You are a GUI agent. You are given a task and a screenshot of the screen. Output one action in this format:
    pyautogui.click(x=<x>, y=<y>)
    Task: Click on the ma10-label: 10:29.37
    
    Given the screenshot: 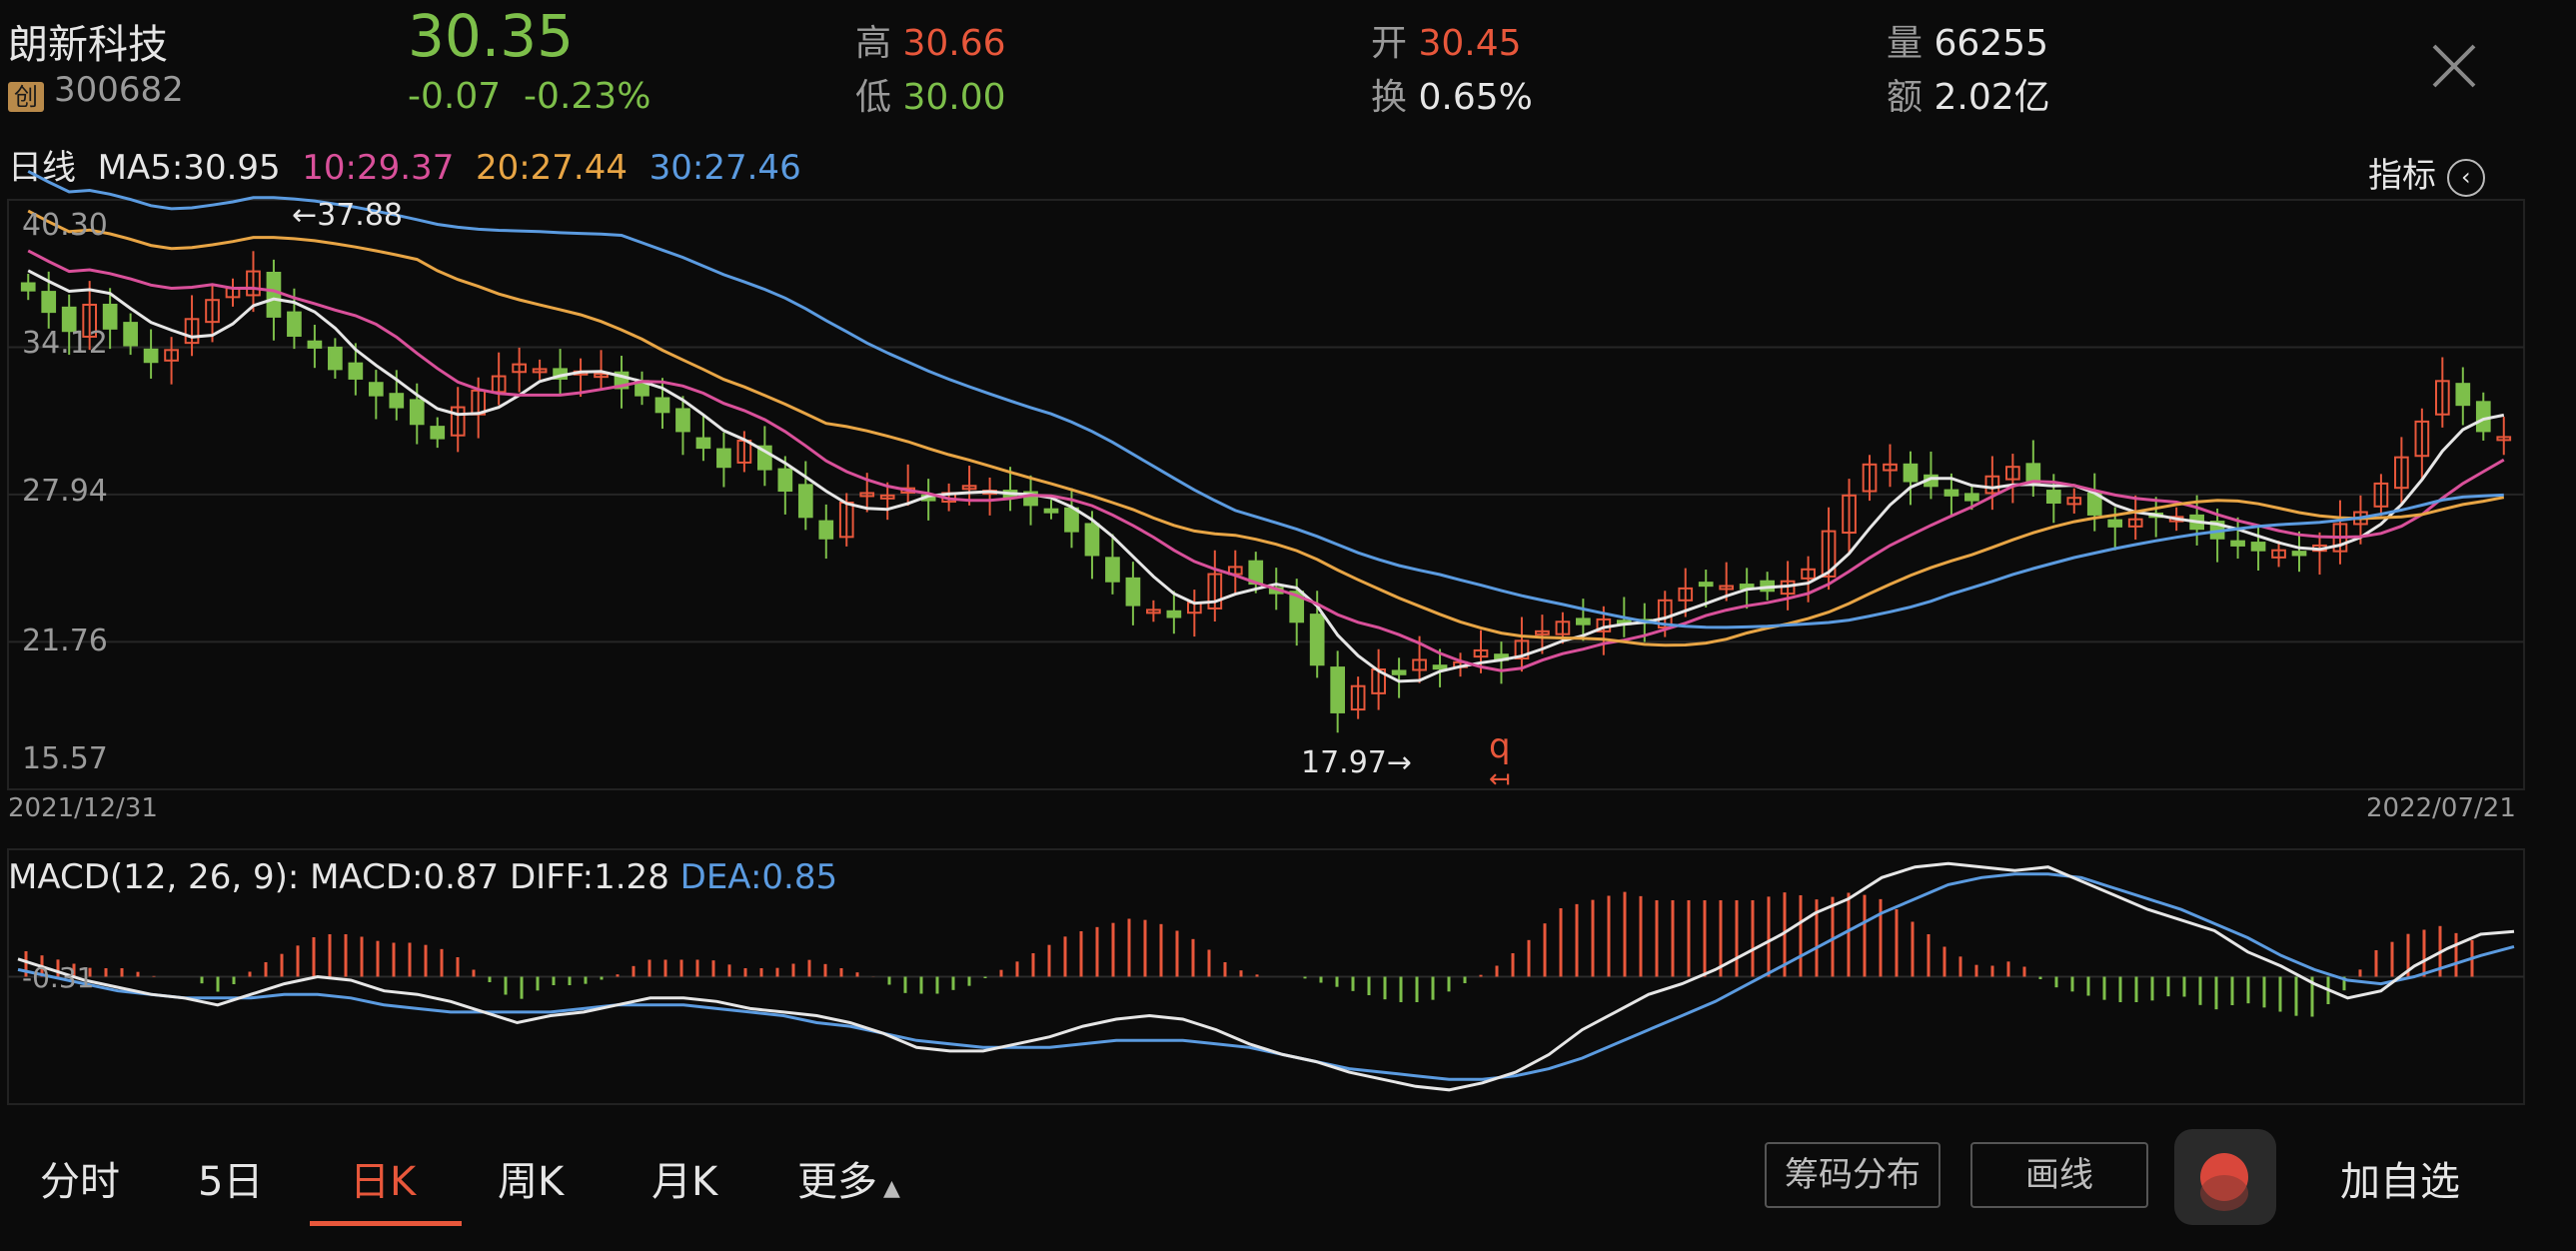 What is the action you would take?
    pyautogui.click(x=378, y=168)
    